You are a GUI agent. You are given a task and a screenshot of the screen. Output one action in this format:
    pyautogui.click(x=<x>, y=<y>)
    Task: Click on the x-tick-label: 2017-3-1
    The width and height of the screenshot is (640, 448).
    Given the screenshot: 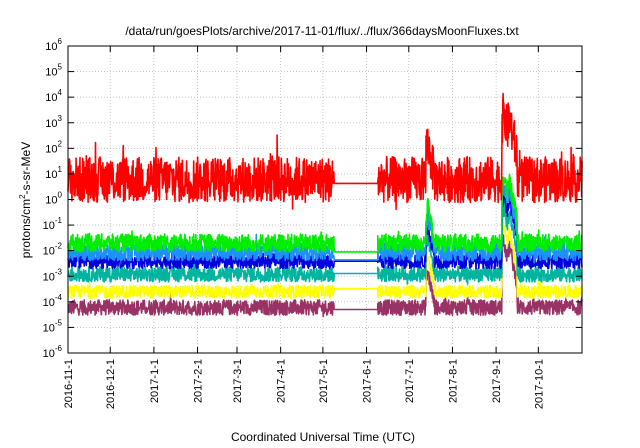 What is the action you would take?
    pyautogui.click(x=238, y=381)
    